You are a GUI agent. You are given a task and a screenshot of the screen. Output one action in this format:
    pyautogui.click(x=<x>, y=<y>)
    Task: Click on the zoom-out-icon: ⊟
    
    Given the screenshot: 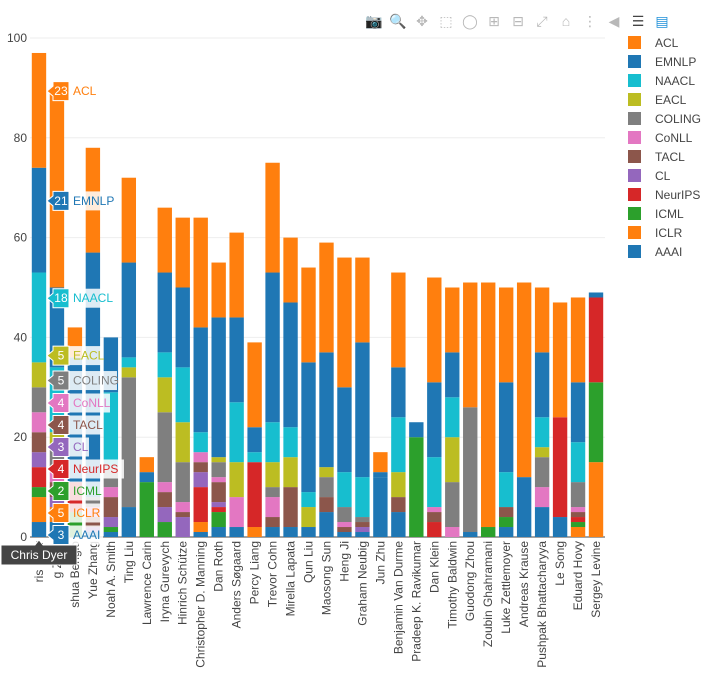 What is the action you would take?
    pyautogui.click(x=518, y=21)
    